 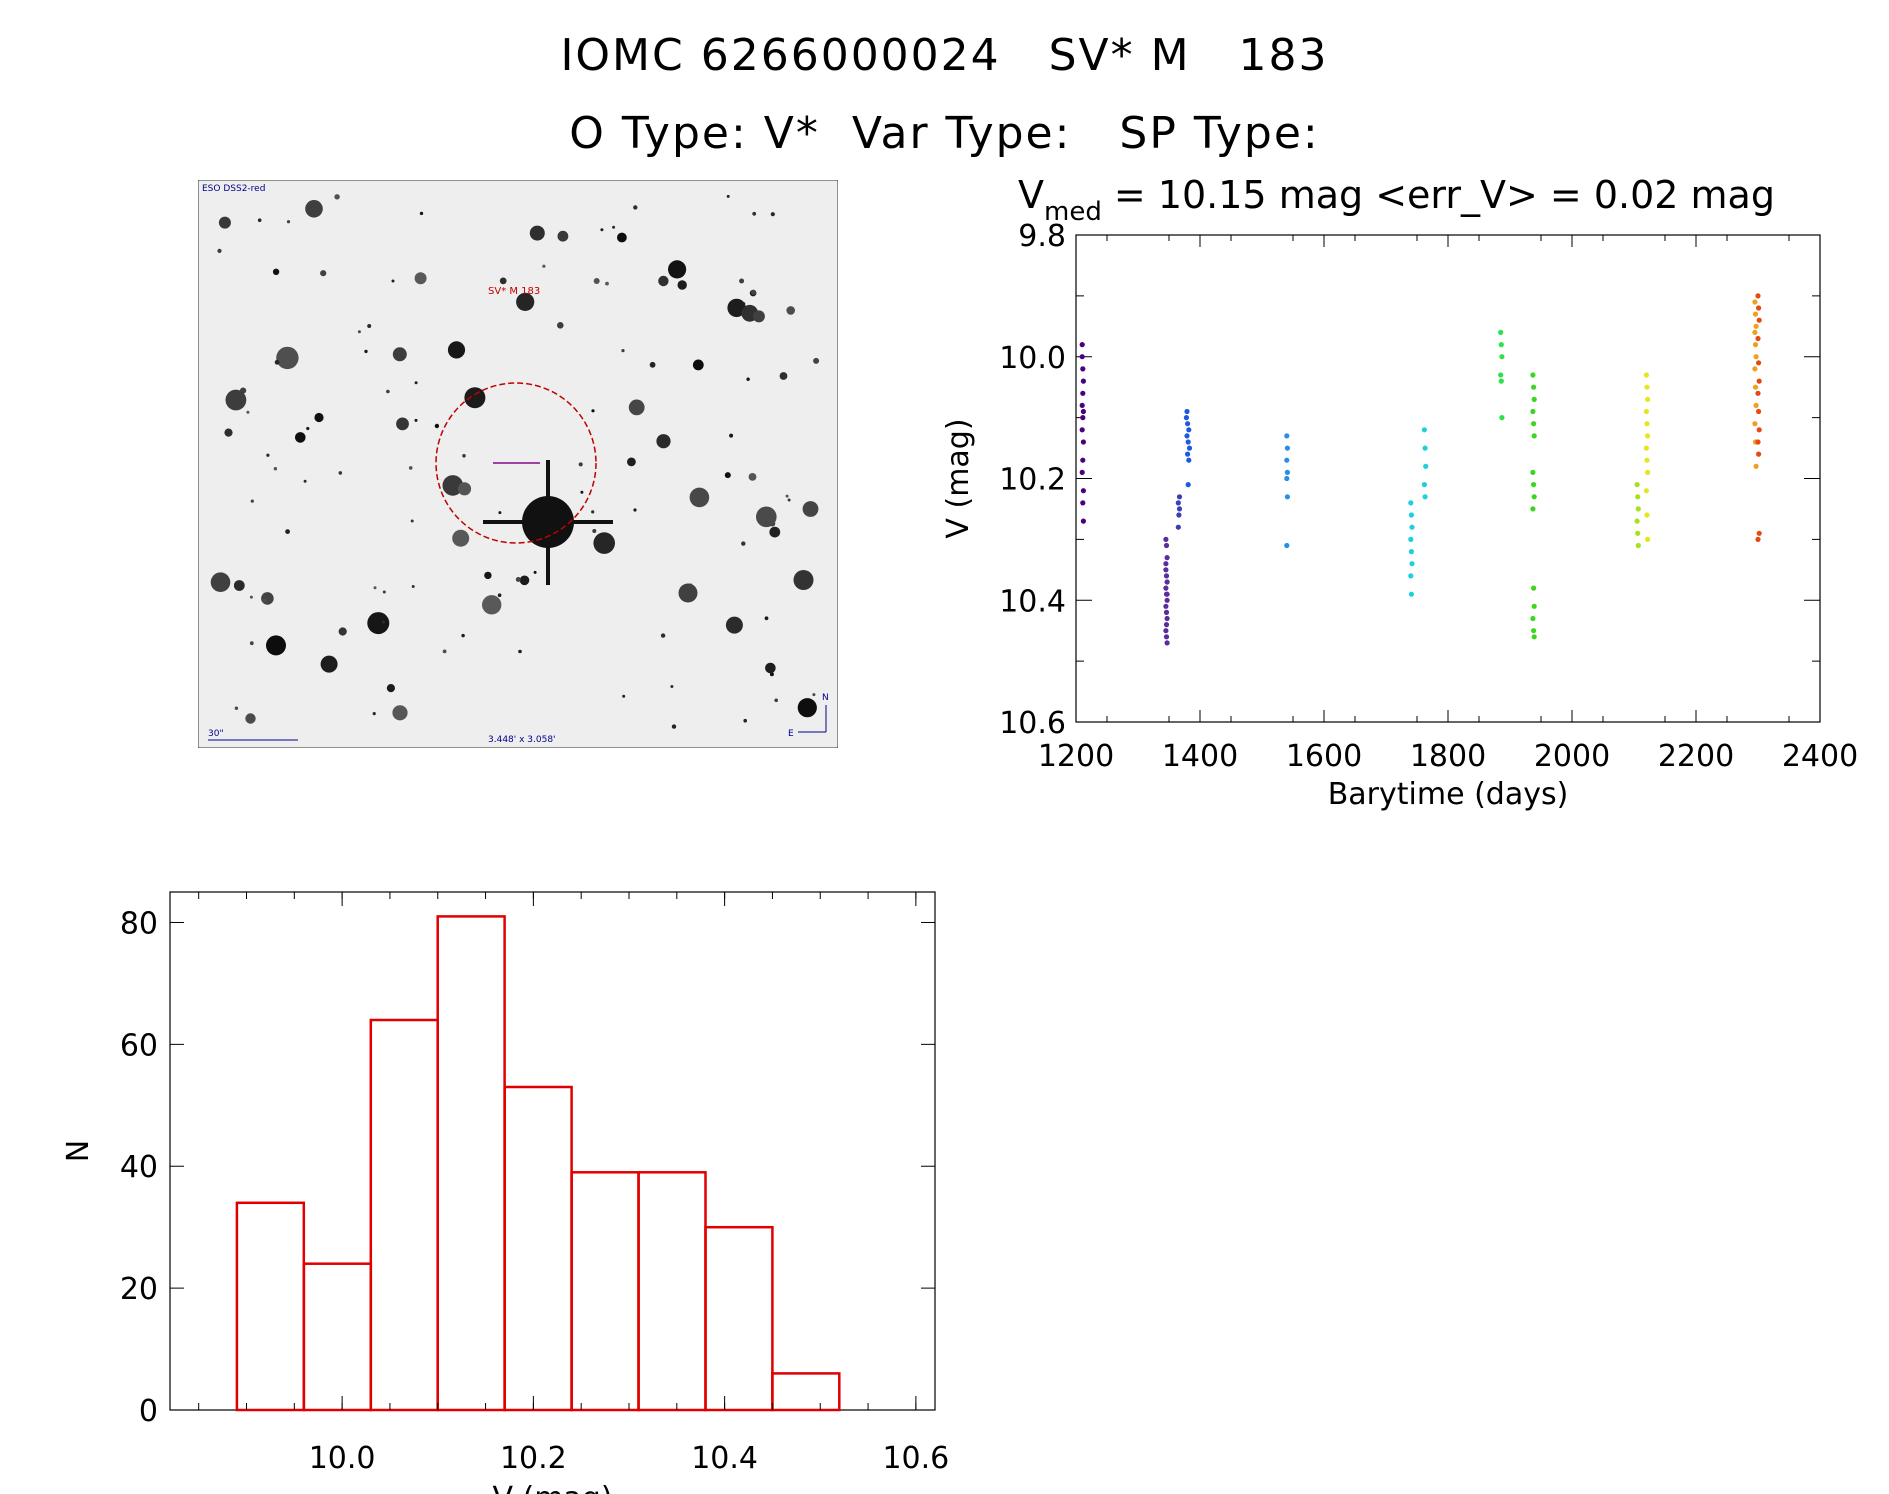 What do you see at coordinates (915, 1458) in the screenshot?
I see `hist-x-tick-label: 10.6` at bounding box center [915, 1458].